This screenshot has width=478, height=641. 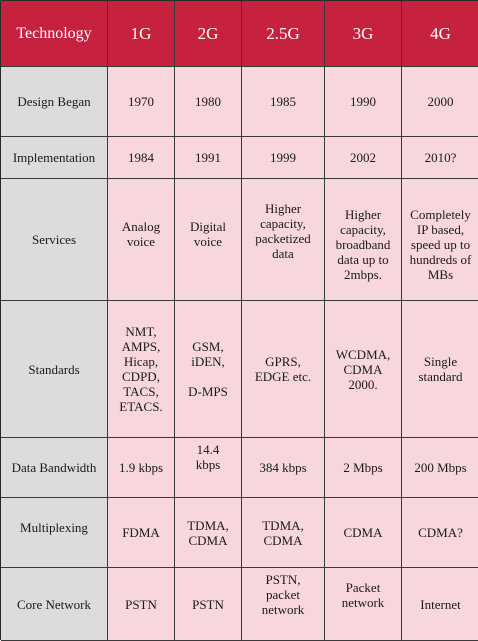 What do you see at coordinates (208, 158) in the screenshot?
I see `table-cell: 1991` at bounding box center [208, 158].